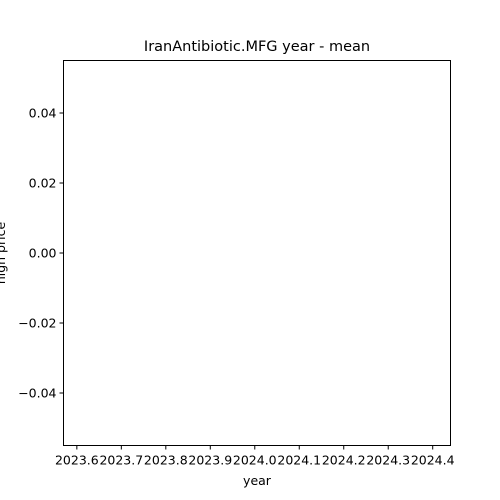 This screenshot has width=500, height=500. I want to click on chart-title: IranAntibiotic.MFG year - mean, so click(257, 47).